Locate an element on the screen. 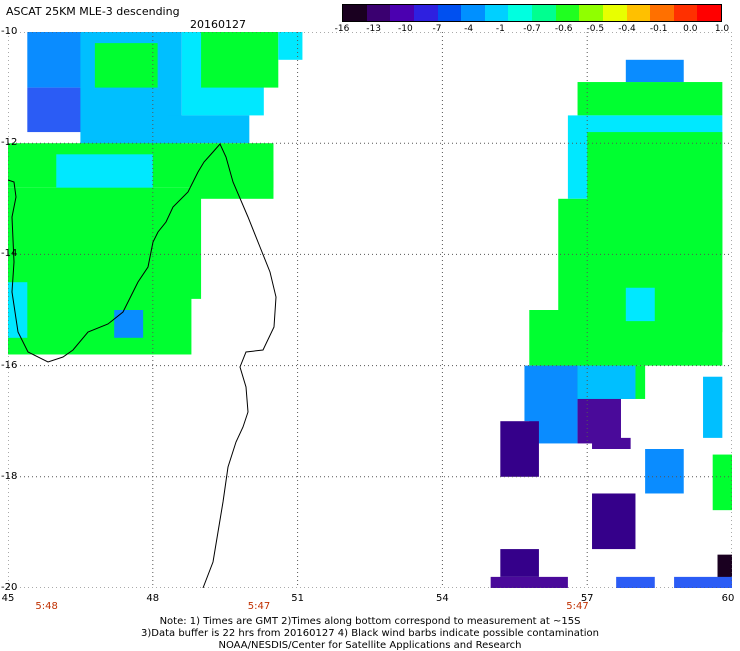 The width and height of the screenshot is (740, 651). time-label: 5:48 is located at coordinates (46, 606).